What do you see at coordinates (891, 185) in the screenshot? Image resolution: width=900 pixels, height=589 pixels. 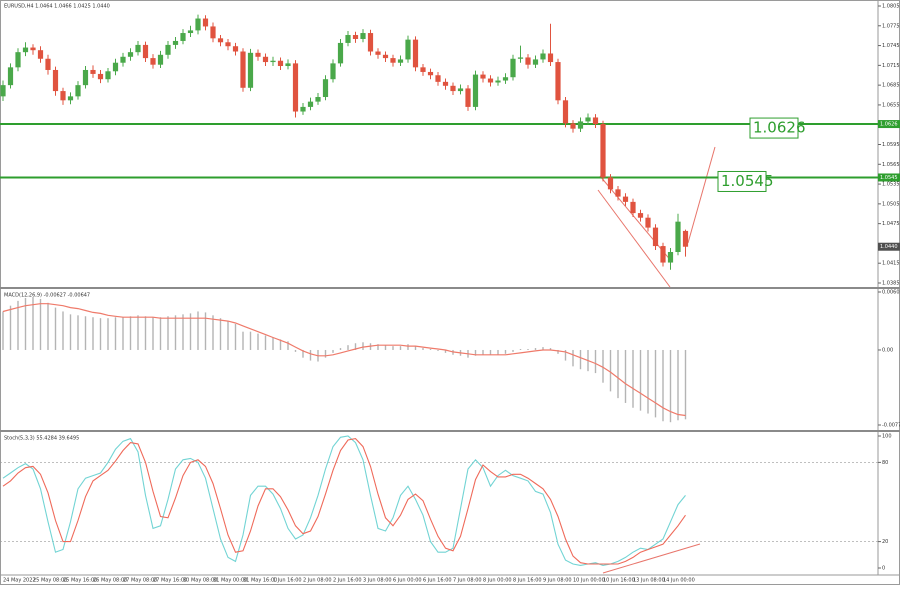 I see `y-tick-label: 1.0535` at bounding box center [891, 185].